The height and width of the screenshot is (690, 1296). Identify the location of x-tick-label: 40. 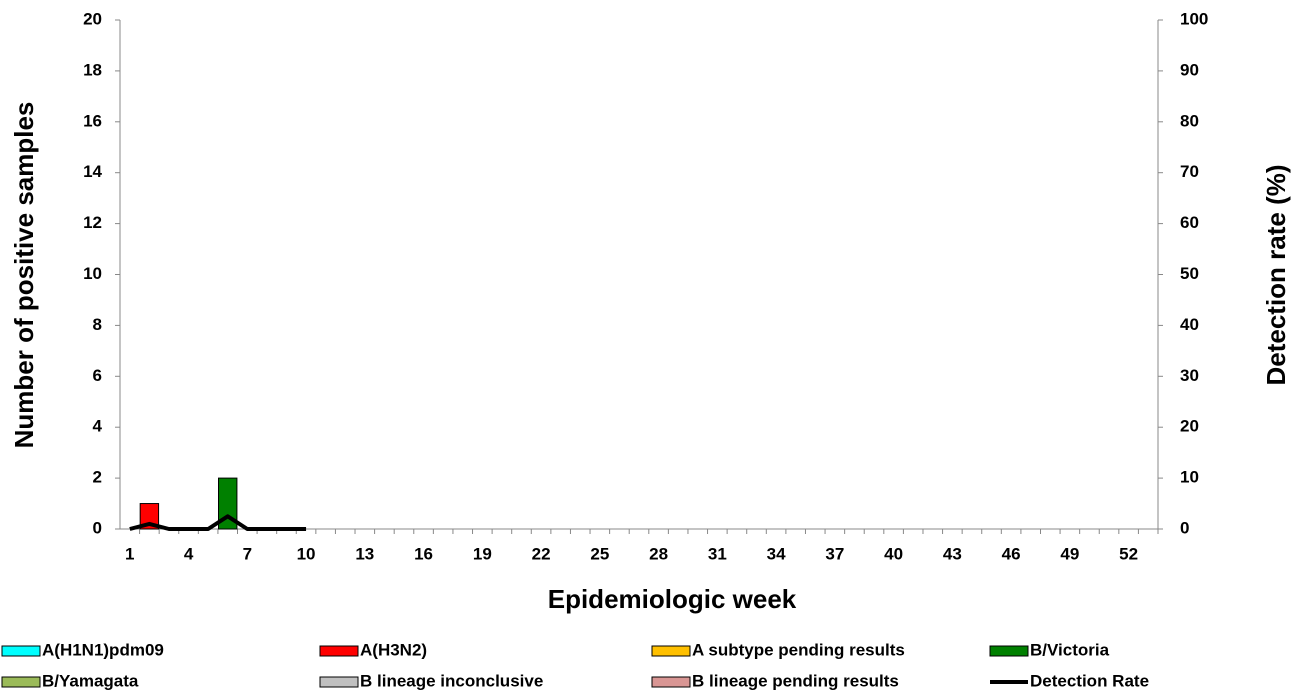
(893, 553).